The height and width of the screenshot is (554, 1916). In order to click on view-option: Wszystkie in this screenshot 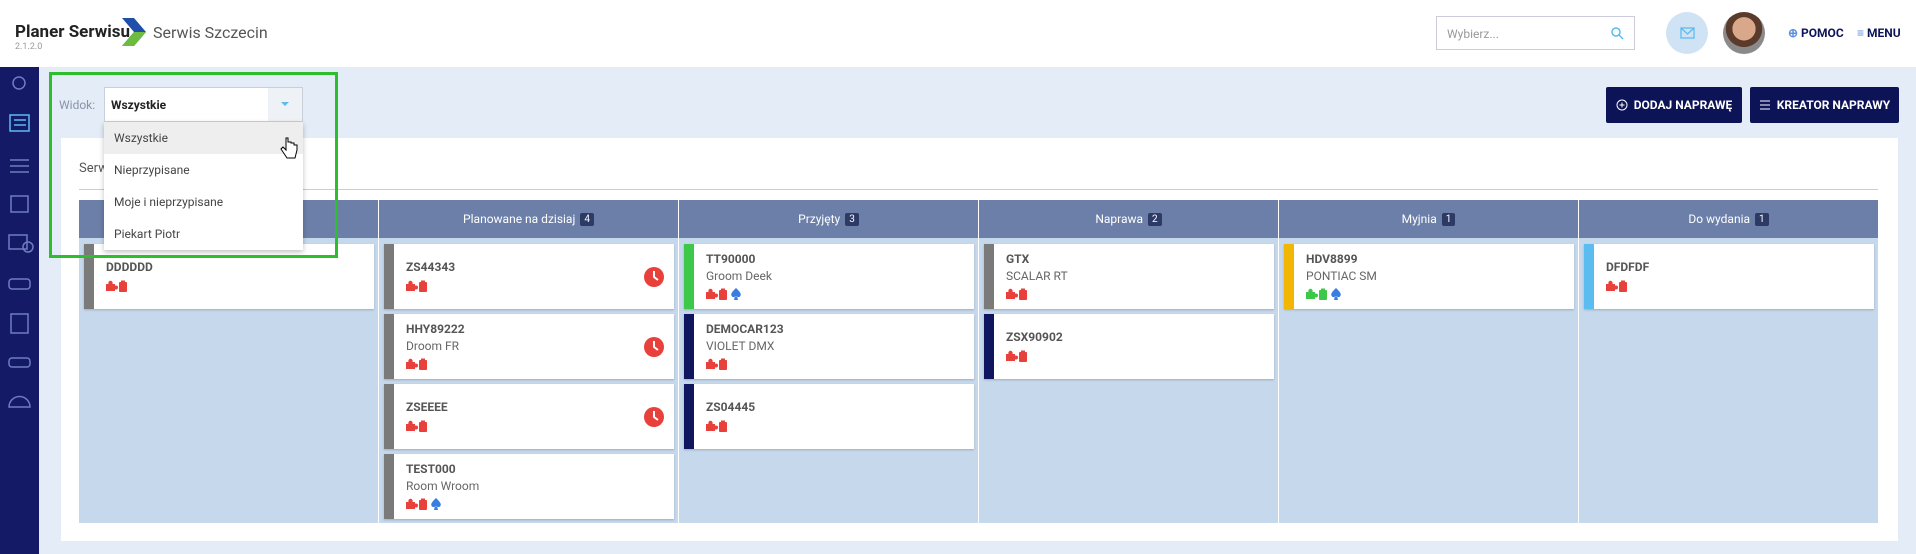, I will do `click(203, 138)`.